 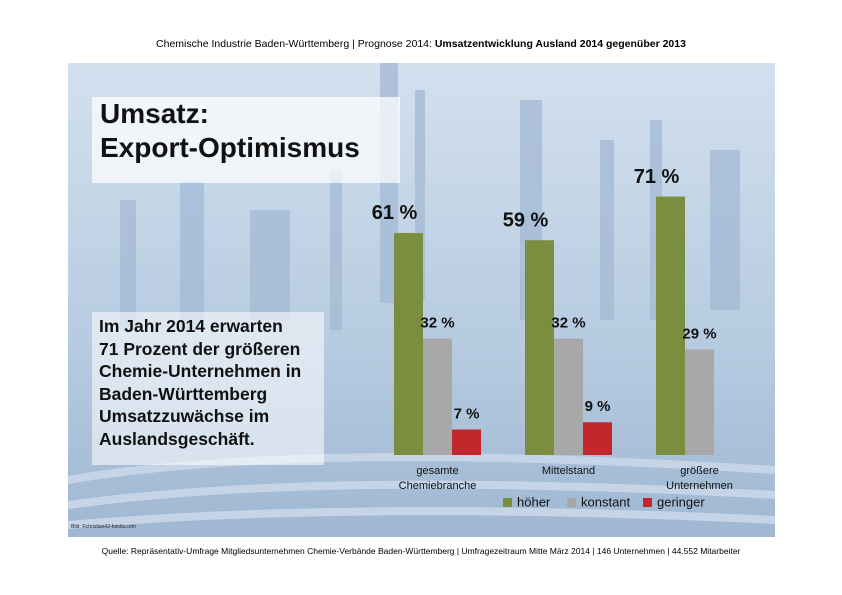 I want to click on x-tick-label: Mittelstand, so click(x=568, y=471).